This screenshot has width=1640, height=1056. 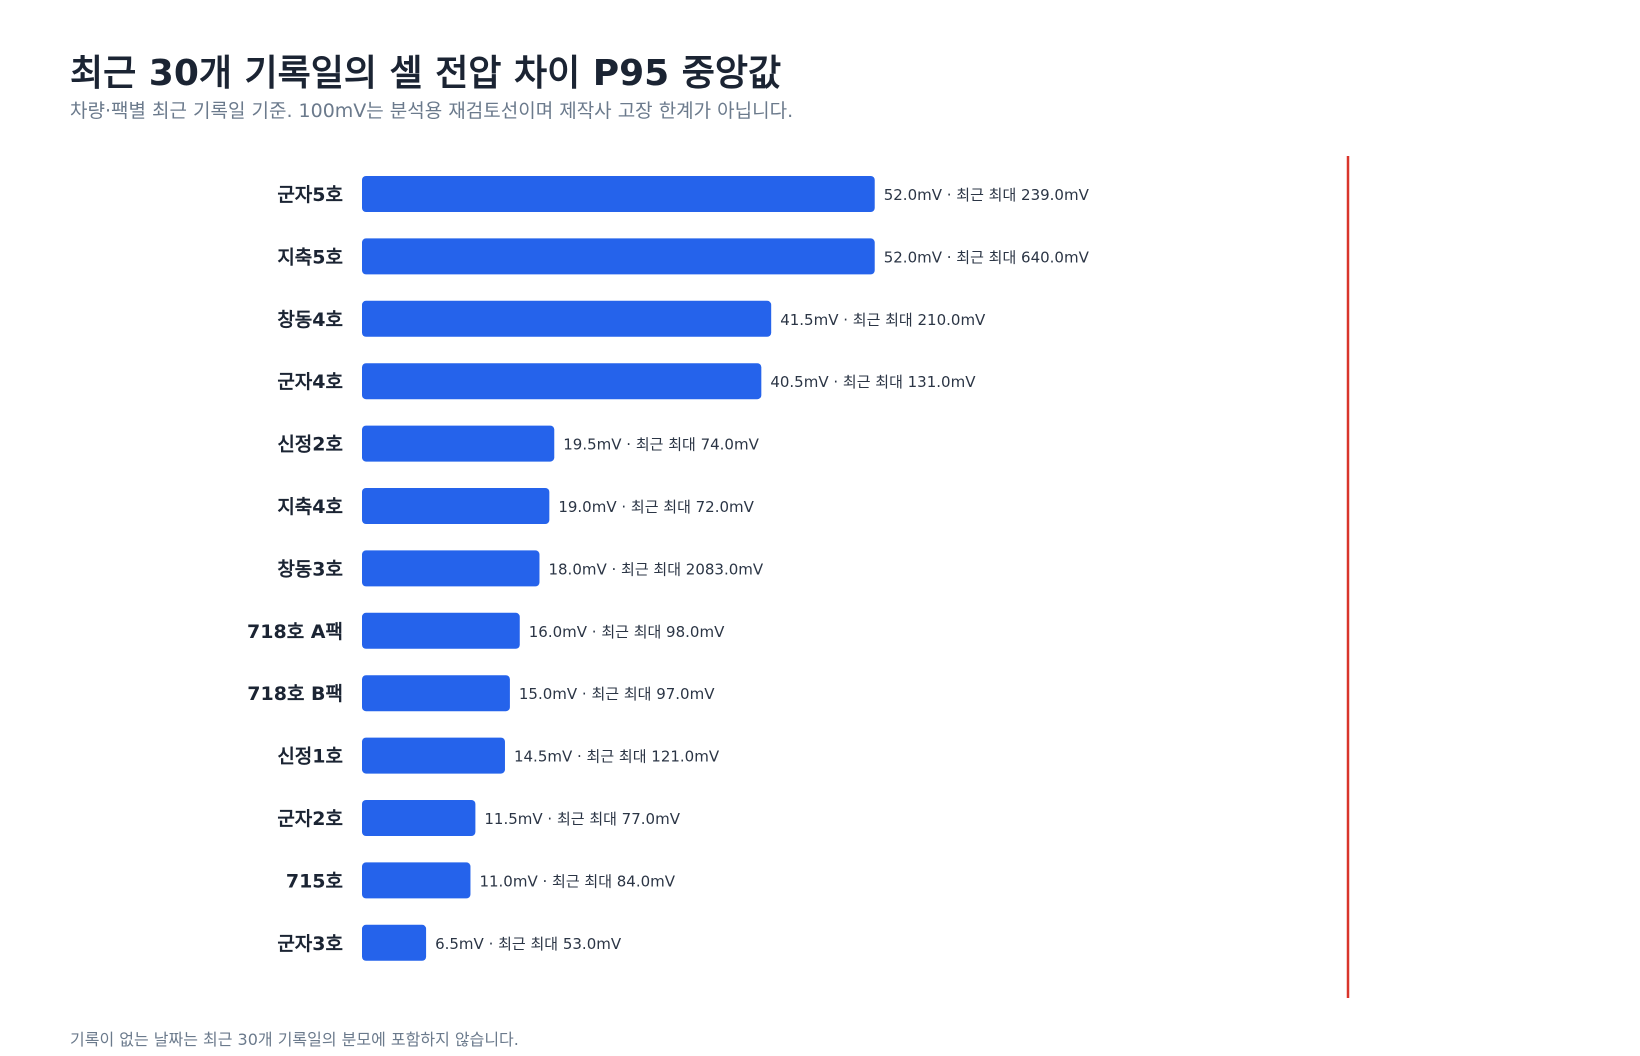 I want to click on value-label: 15.0mV · 최근 최대 97.0mV, so click(x=617, y=694).